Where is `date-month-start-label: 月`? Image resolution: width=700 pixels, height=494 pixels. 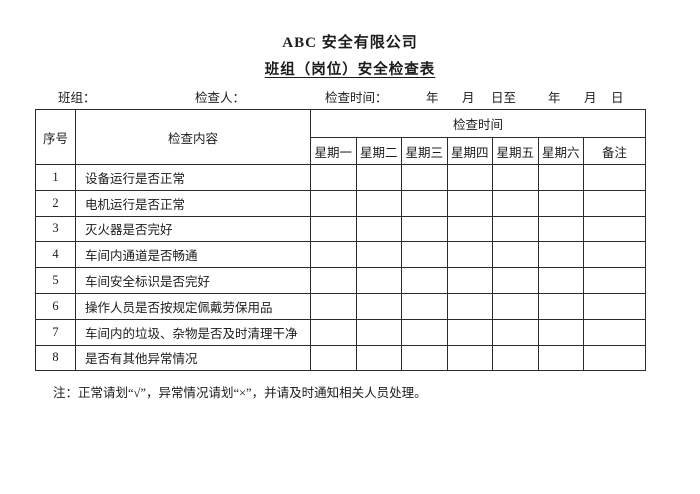 date-month-start-label: 月 is located at coordinates (468, 98).